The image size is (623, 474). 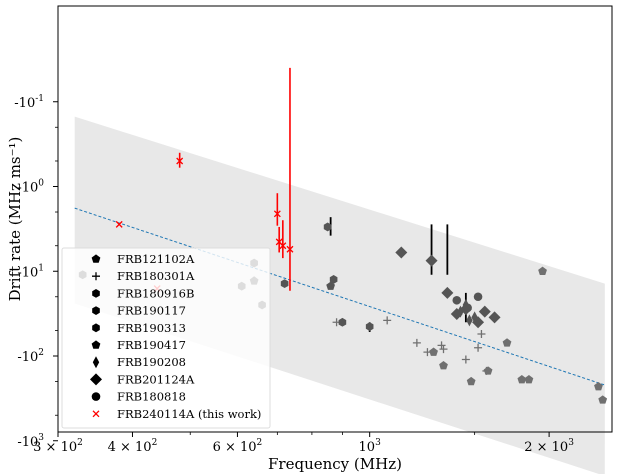 I want to click on x-tick-label: 2 × 103, so click(x=549, y=446).